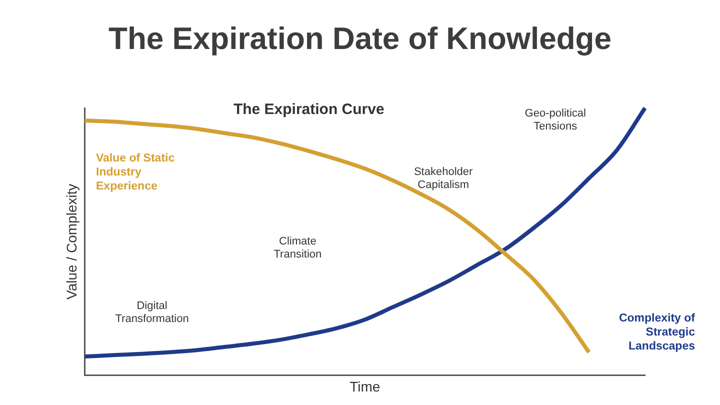 This screenshot has width=720, height=405. I want to click on annotation: Geo-political Tensions, so click(555, 119).